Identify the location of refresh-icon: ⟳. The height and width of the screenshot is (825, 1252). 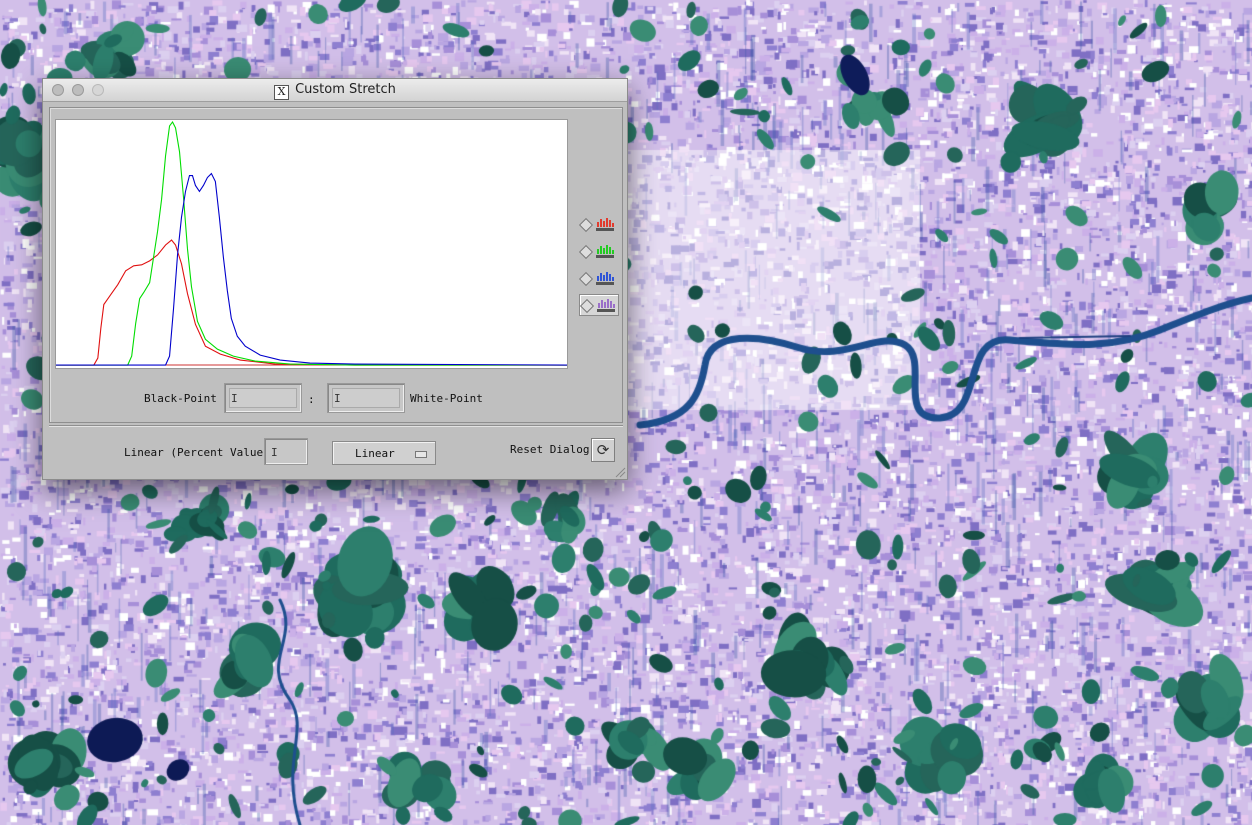
(603, 450).